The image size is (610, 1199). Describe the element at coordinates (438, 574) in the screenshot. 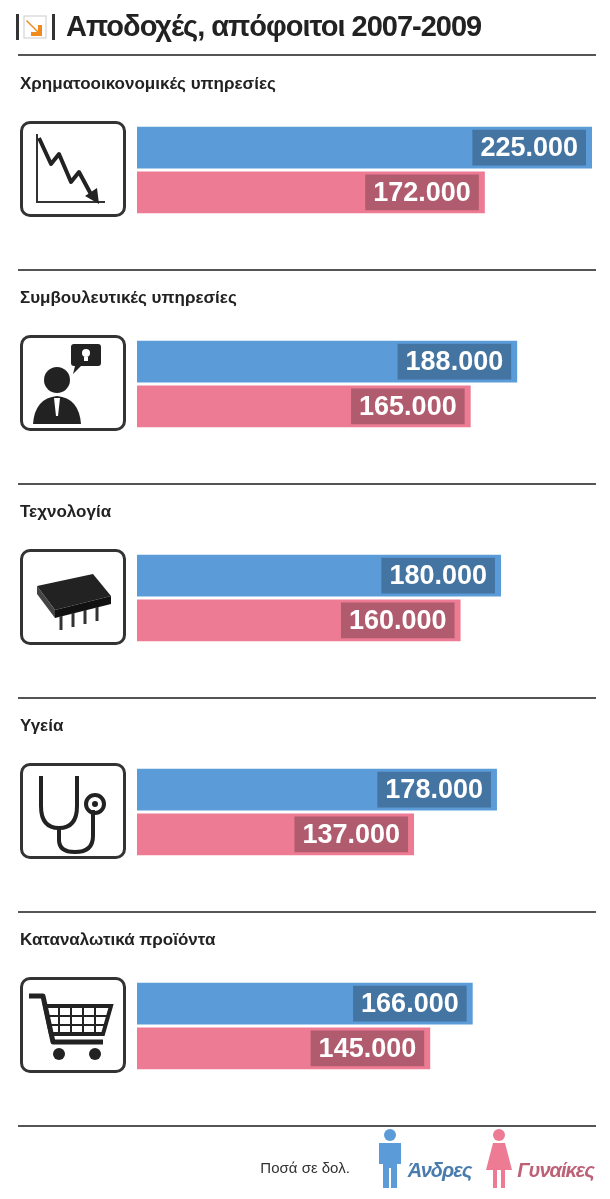

I see `data-label: 180.000` at that location.